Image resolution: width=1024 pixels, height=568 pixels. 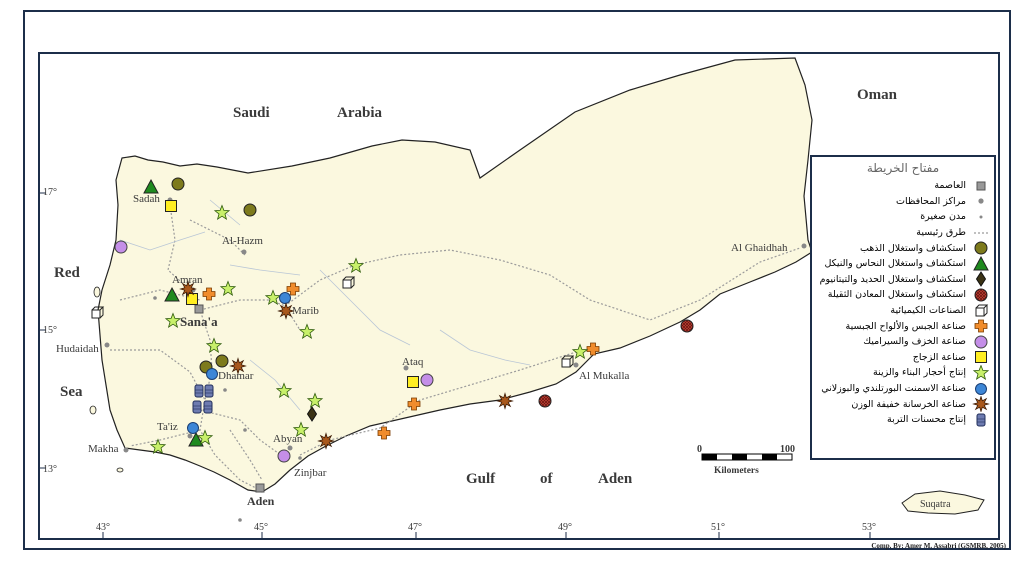 I want to click on governorate-dot-icon, so click(x=981, y=201).